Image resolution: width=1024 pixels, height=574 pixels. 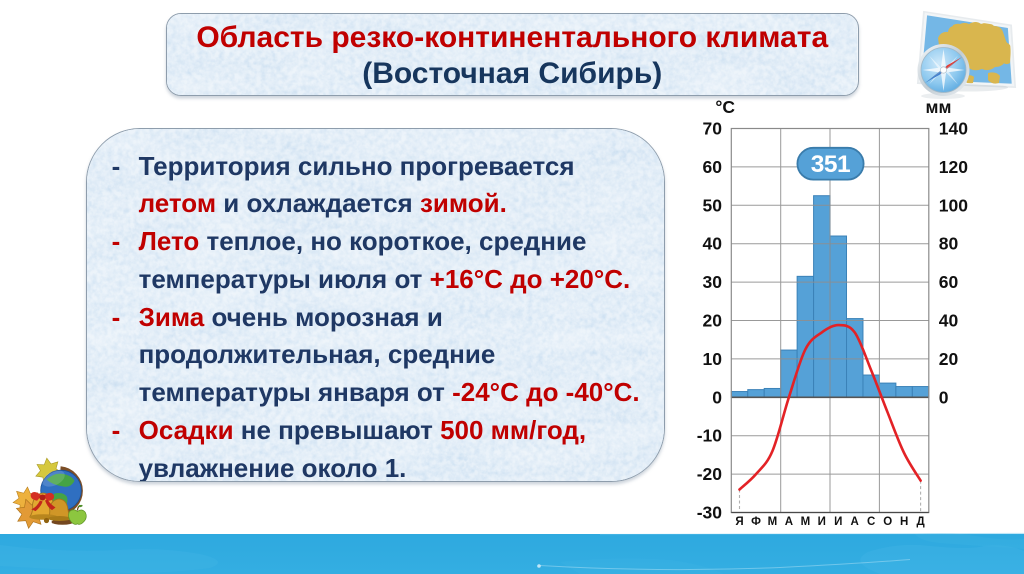 What do you see at coordinates (713, 282) in the screenshot?
I see `svg-text: 30` at bounding box center [713, 282].